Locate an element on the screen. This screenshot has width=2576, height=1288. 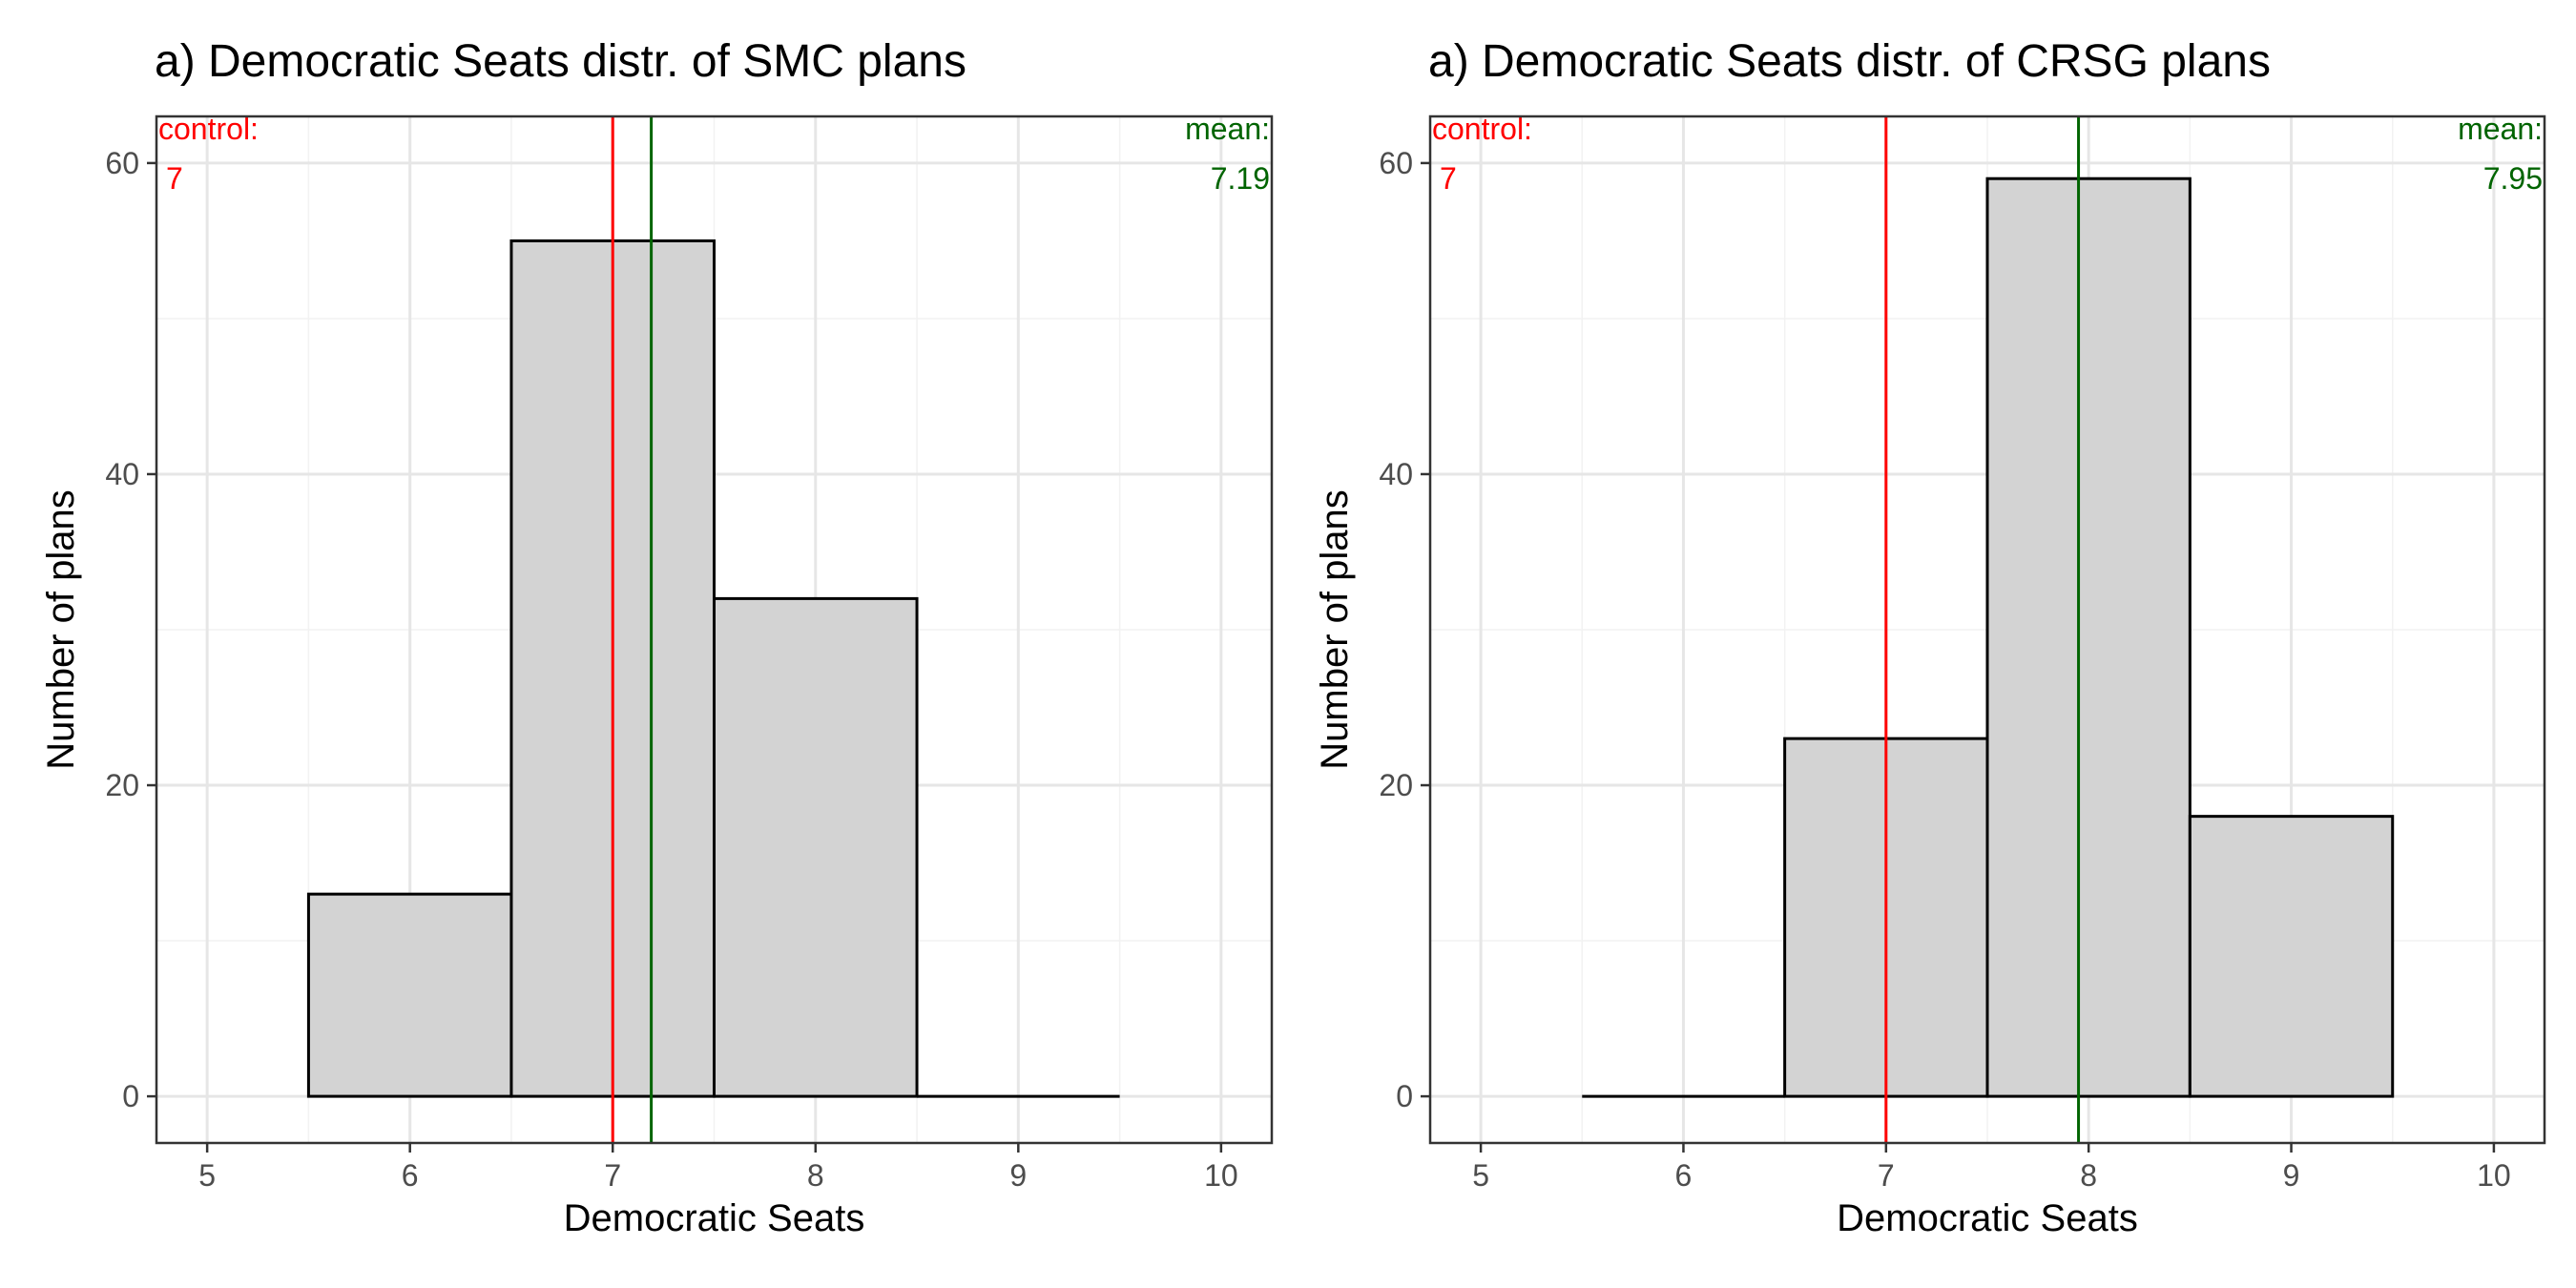
mean-value: 7.19 is located at coordinates (1240, 178).